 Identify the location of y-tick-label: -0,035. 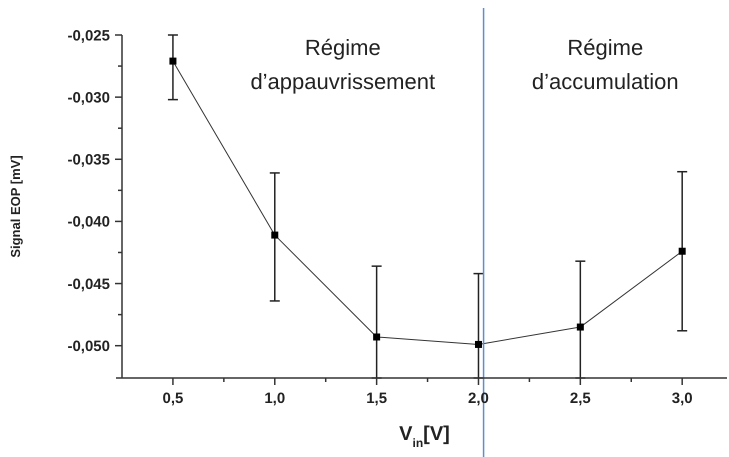
(88, 160).